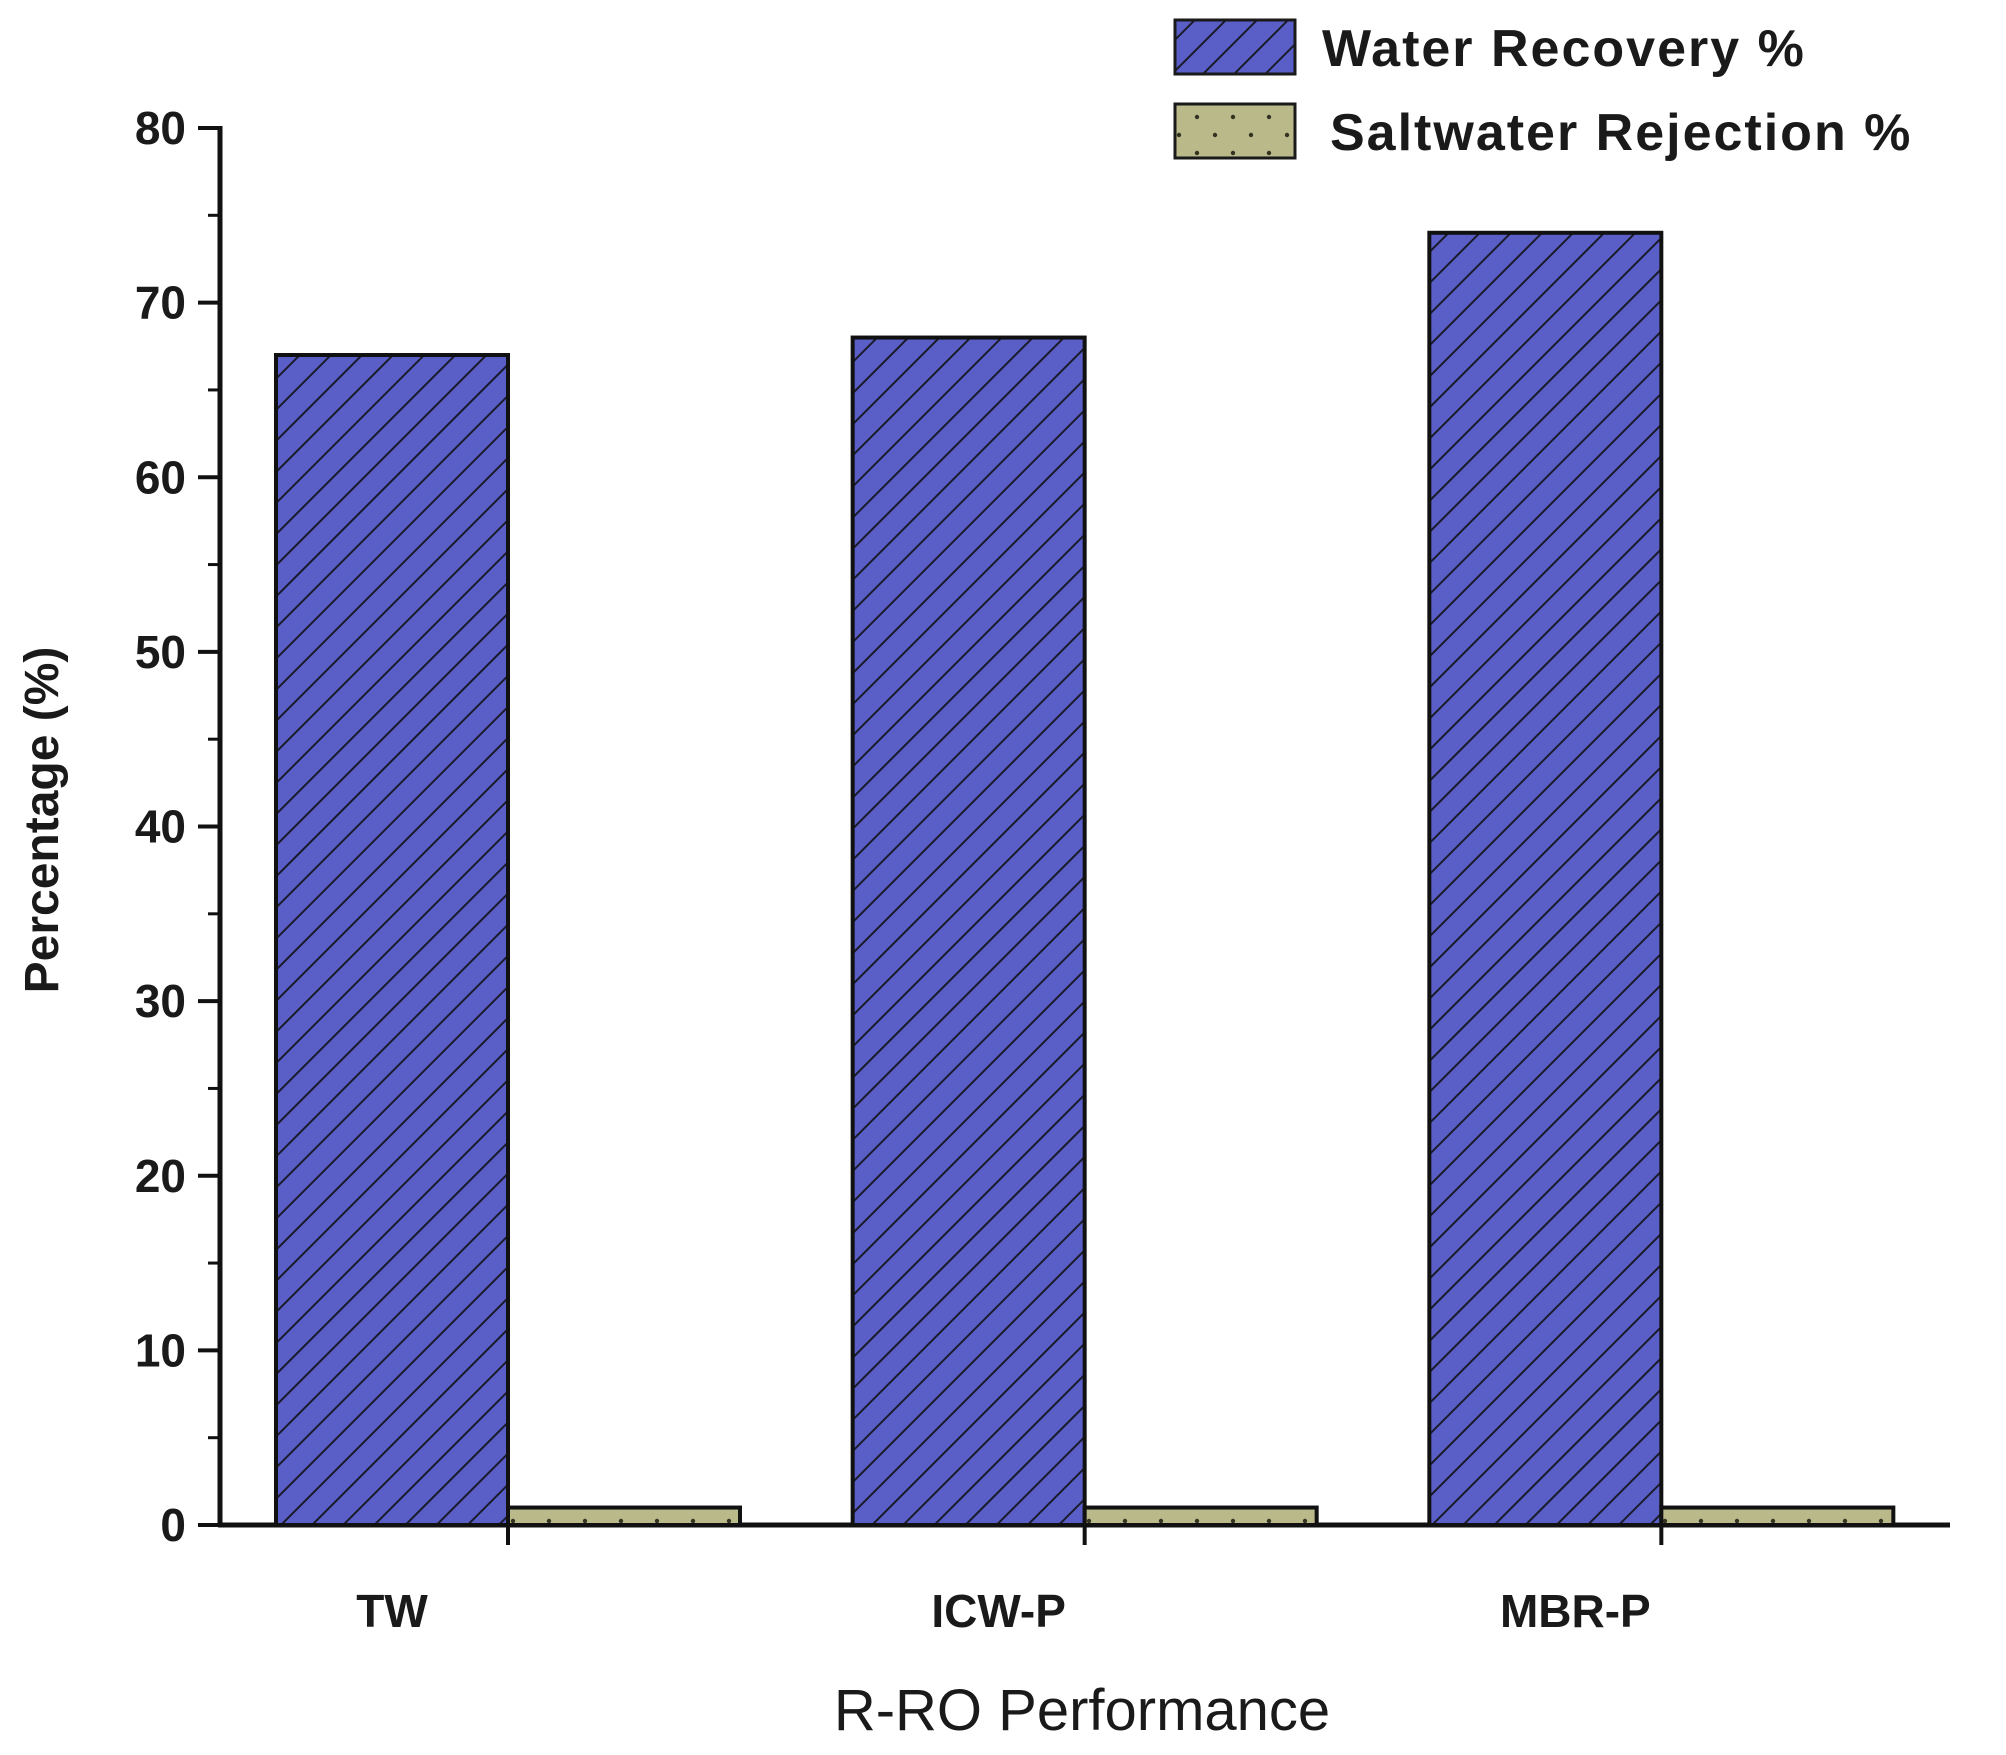 This screenshot has height=1755, width=2006. I want to click on bar-water-recovery-tw, so click(392, 940).